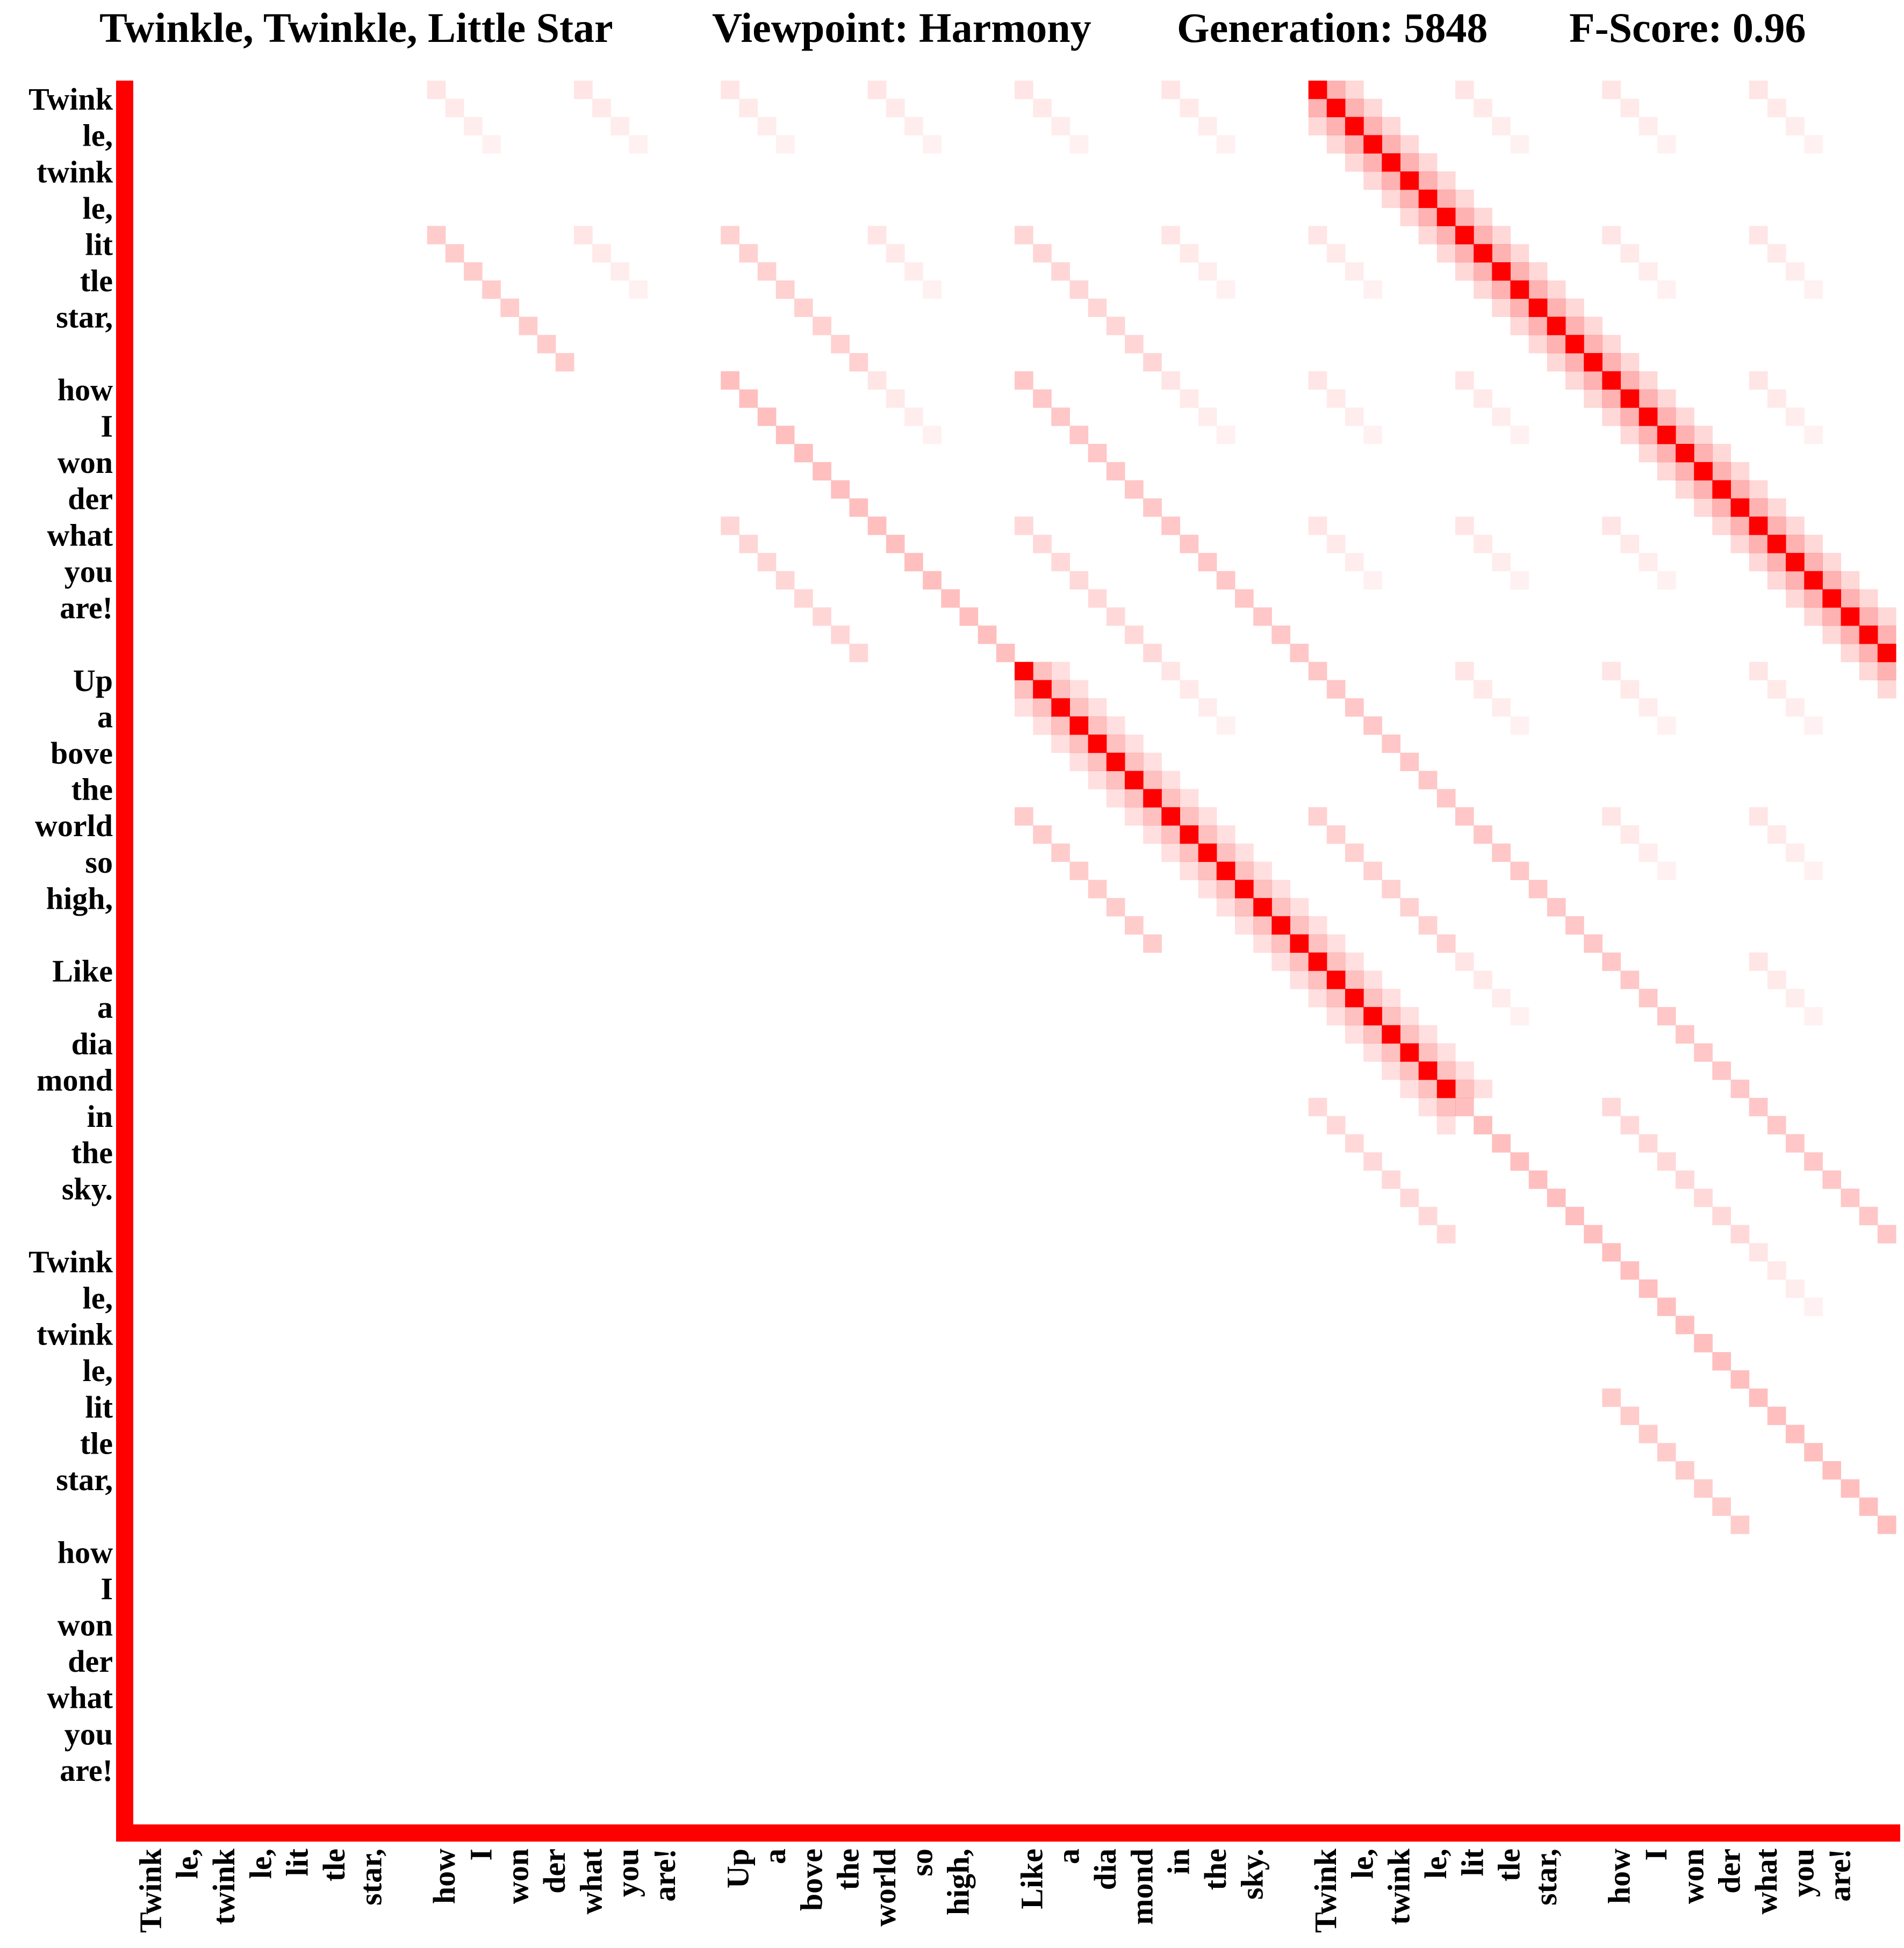  Describe the element at coordinates (1105, 1869) in the screenshot. I see `x-tick-label: dia` at that location.